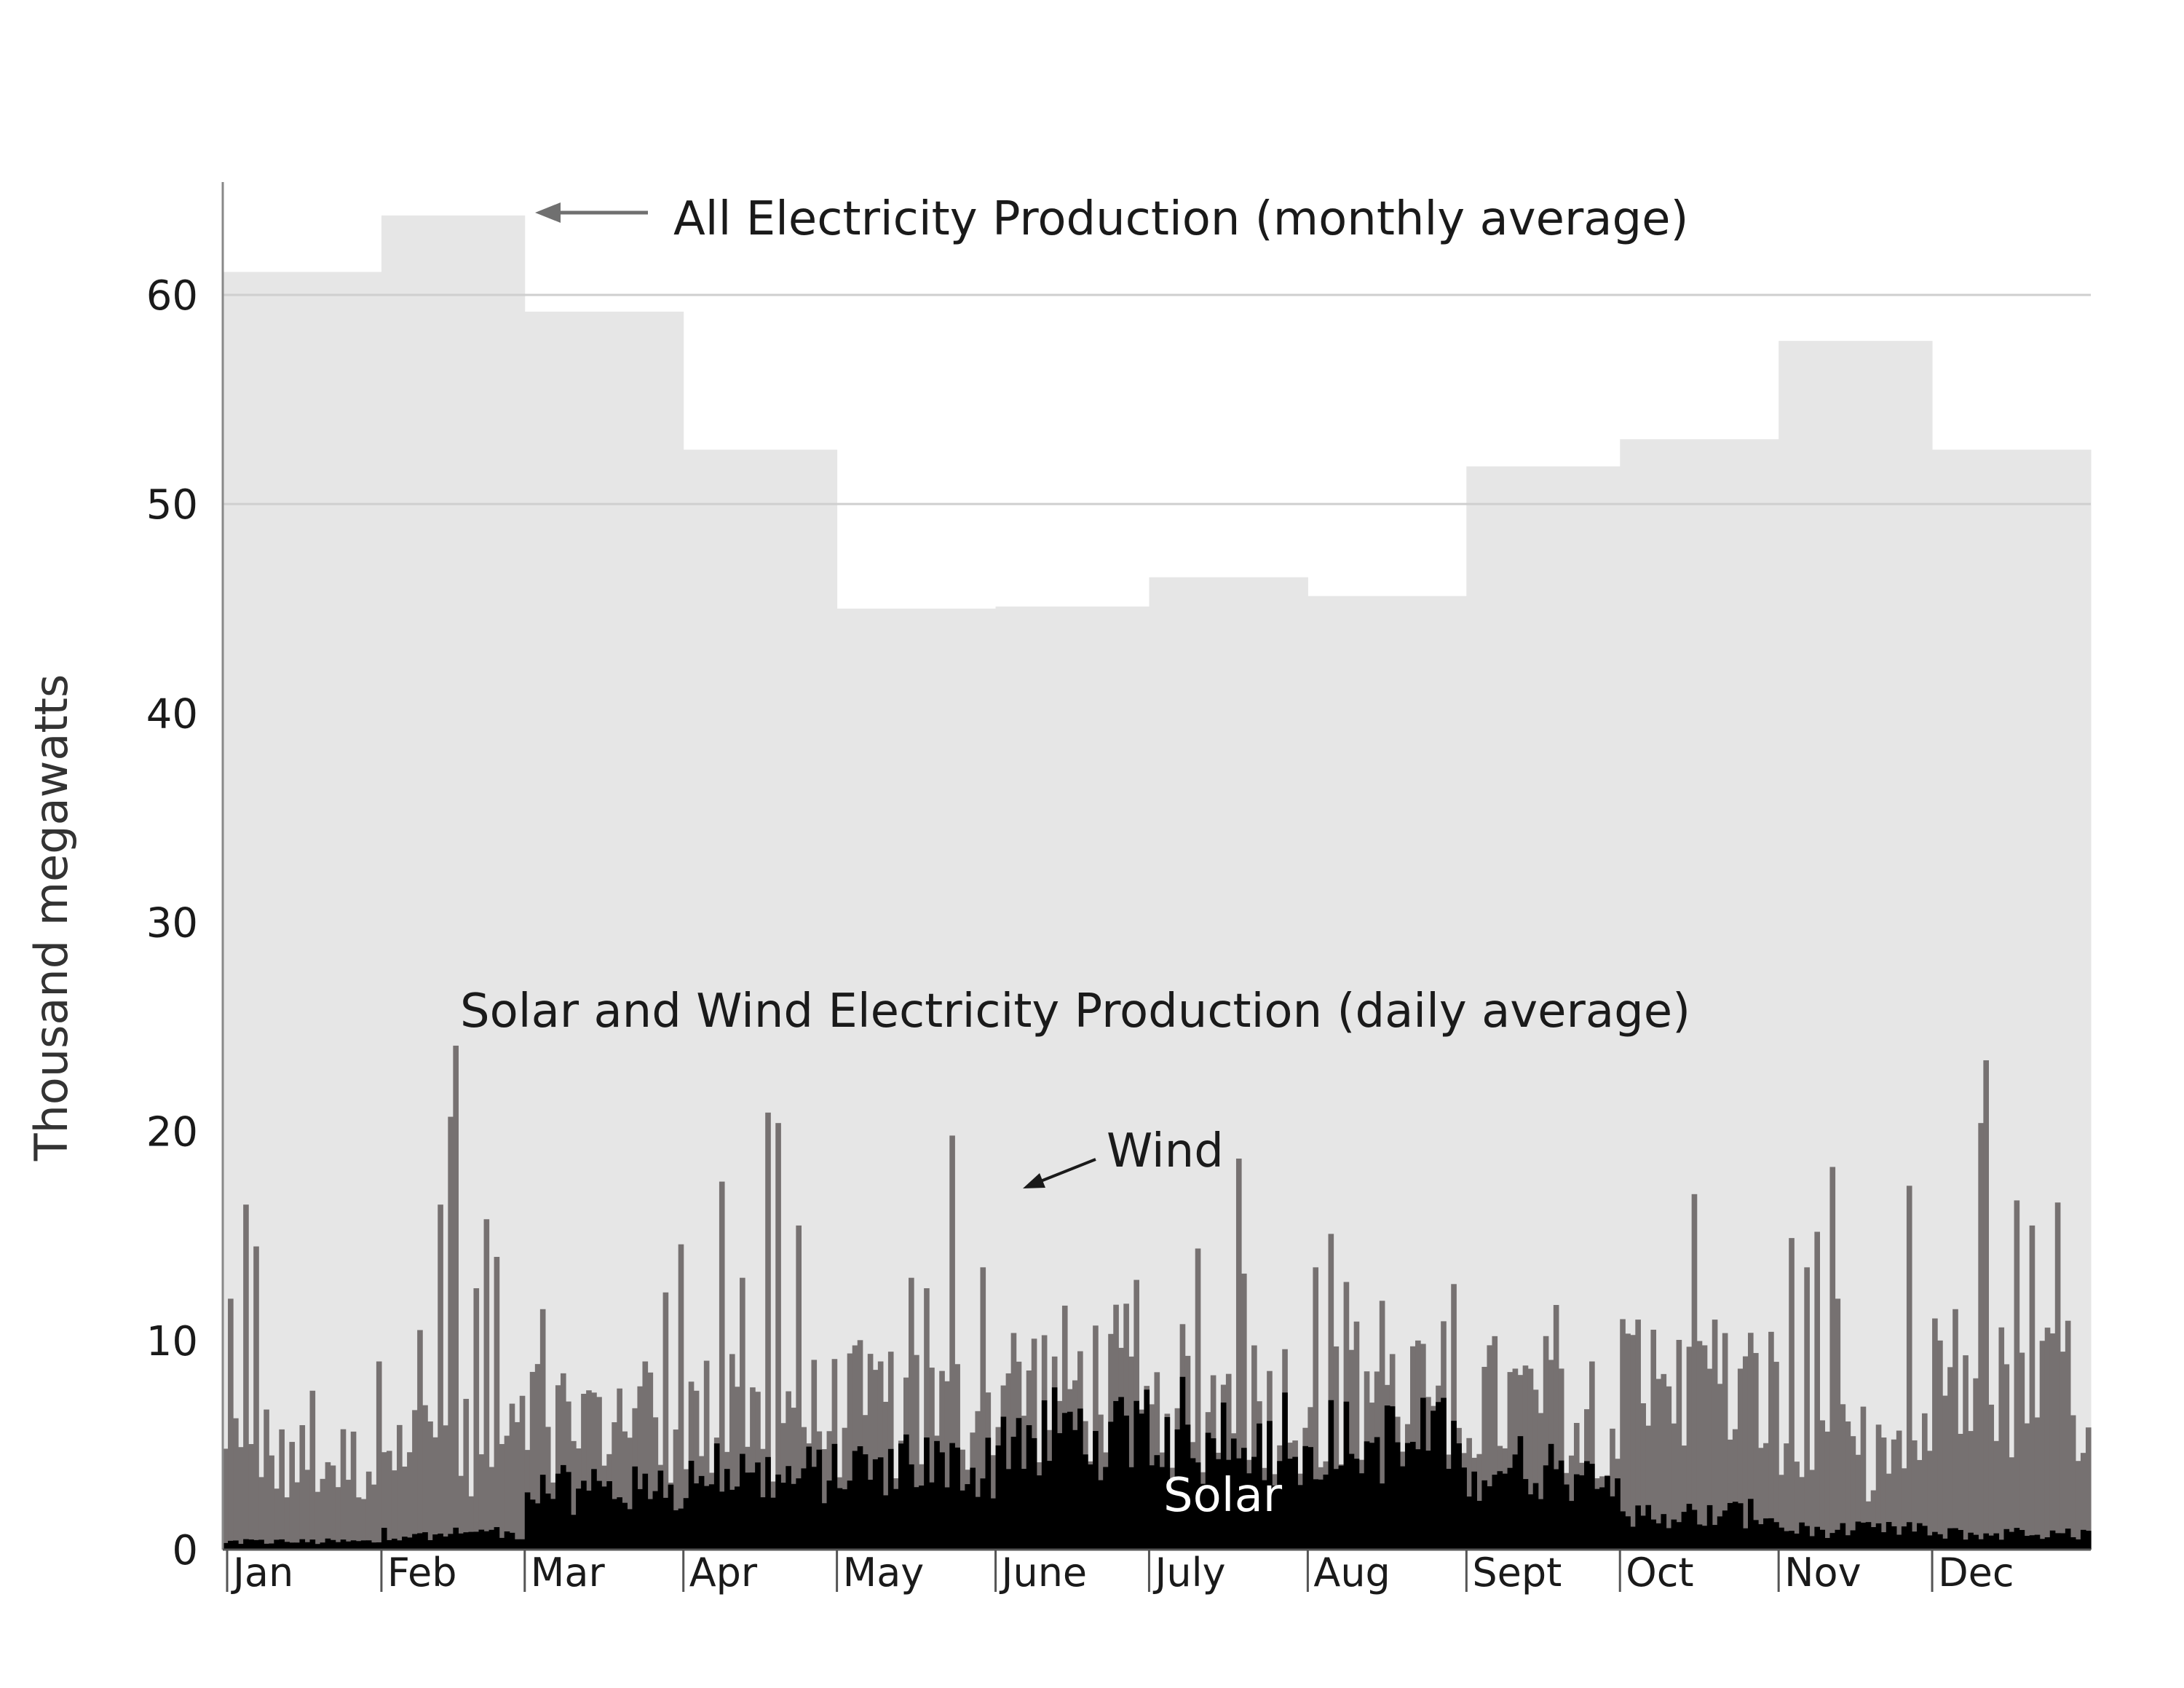 This screenshot has height=1688, width=2184. Describe the element at coordinates (1659, 1573) in the screenshot. I see `month-label-oct: Oct` at that location.